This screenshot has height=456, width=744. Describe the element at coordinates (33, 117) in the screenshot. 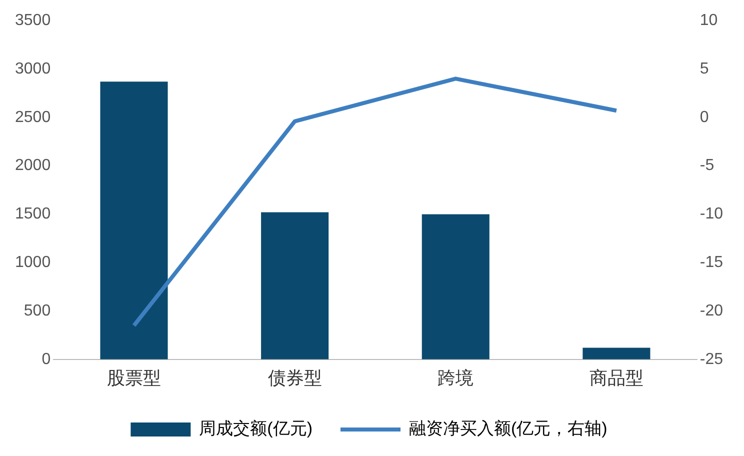

I see `y-tick-label: 2500` at that location.